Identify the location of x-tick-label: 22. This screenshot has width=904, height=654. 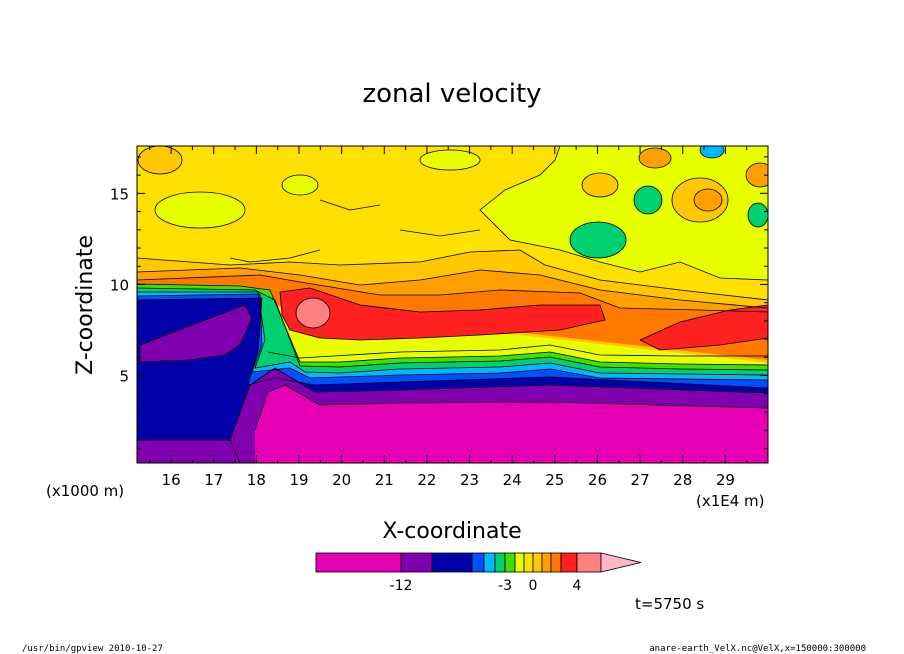
(426, 480).